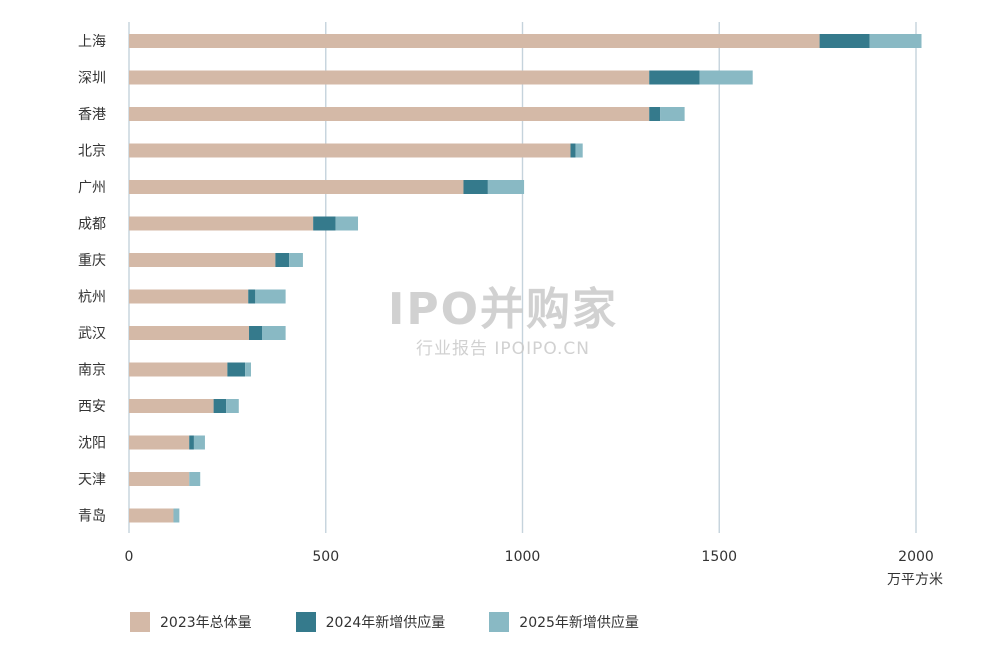 Image resolution: width=995 pixels, height=652 pixels. I want to click on bar-西安-series-2, so click(232, 406).